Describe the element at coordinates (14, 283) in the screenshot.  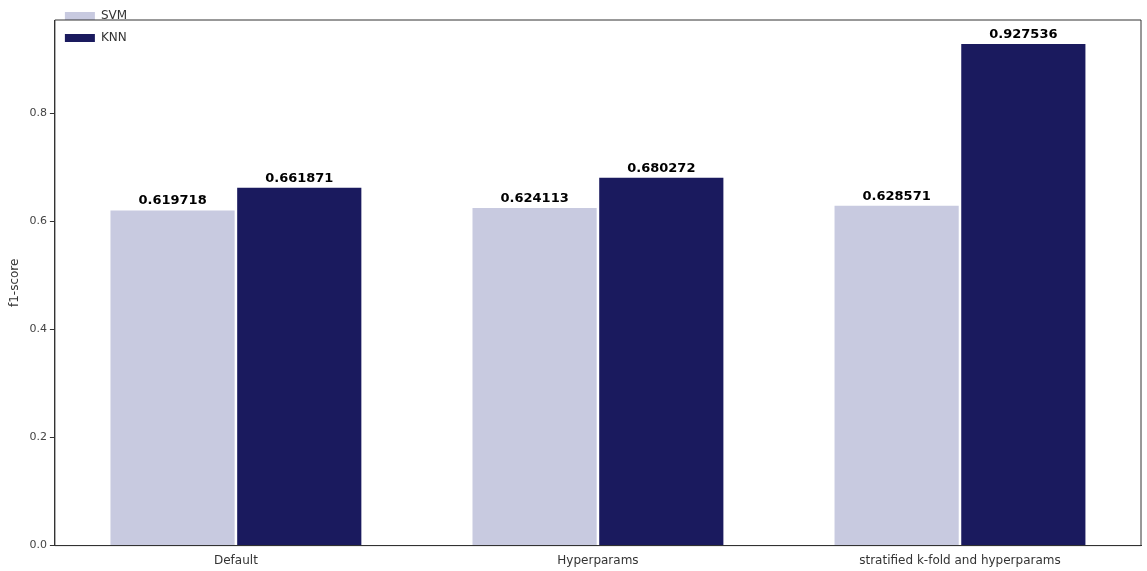
I see `y-axis-title: f1-score` at that location.